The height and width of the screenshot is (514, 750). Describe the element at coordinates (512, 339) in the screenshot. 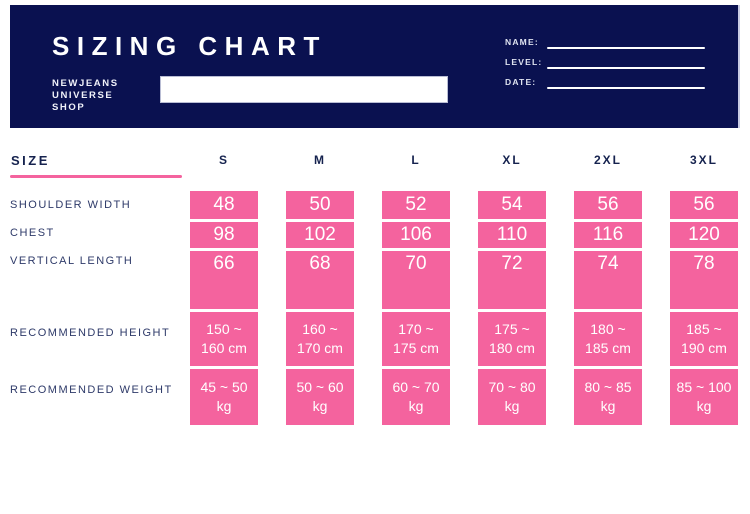

I see `cell-recommended-height-xl: 175 ~ 180 cm` at that location.